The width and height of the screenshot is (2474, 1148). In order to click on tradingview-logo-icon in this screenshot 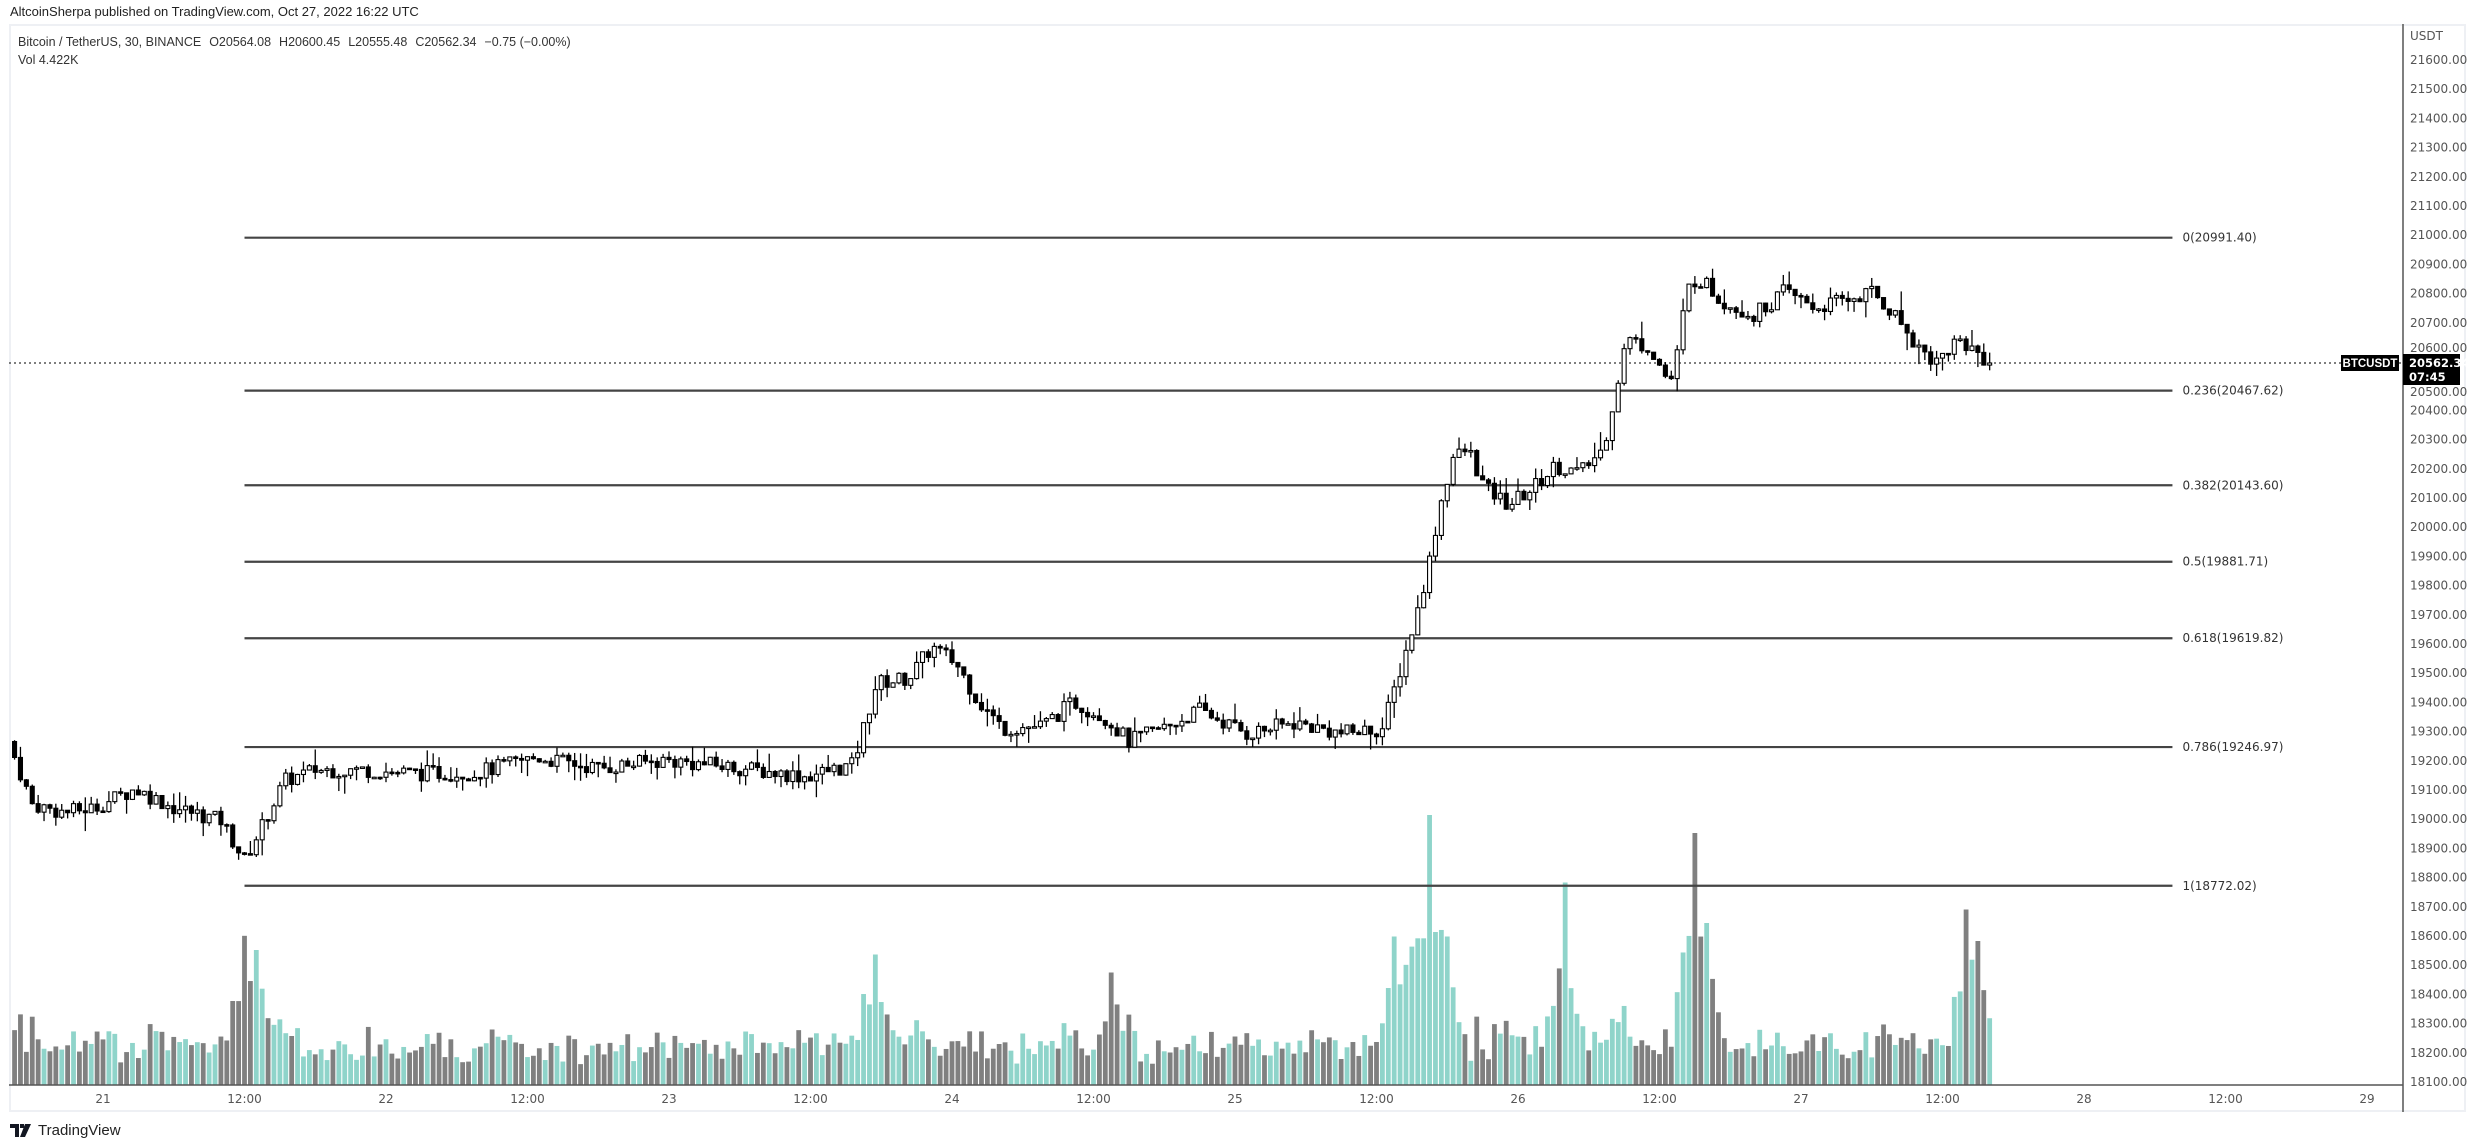, I will do `click(20, 1130)`.